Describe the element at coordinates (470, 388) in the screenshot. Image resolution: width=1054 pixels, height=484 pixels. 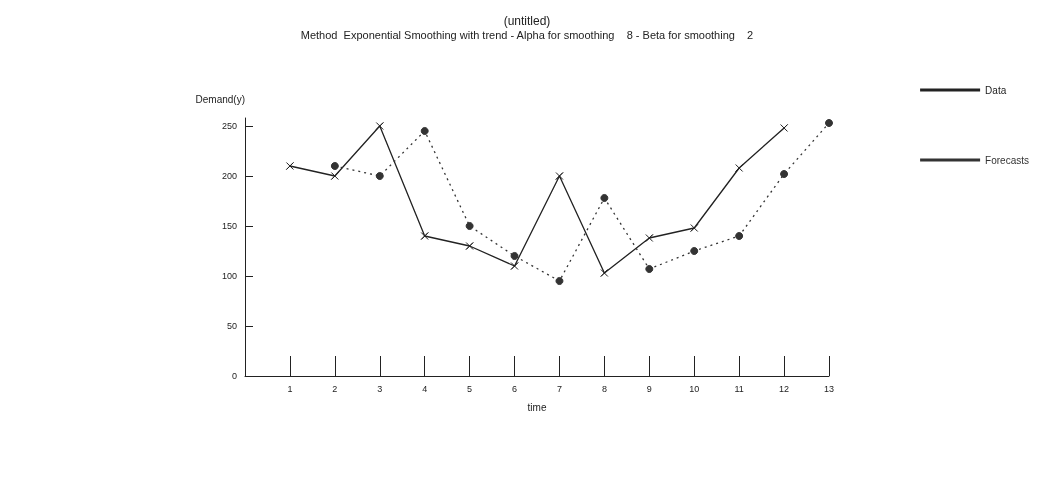
I see `x-tick-label: 5` at that location.